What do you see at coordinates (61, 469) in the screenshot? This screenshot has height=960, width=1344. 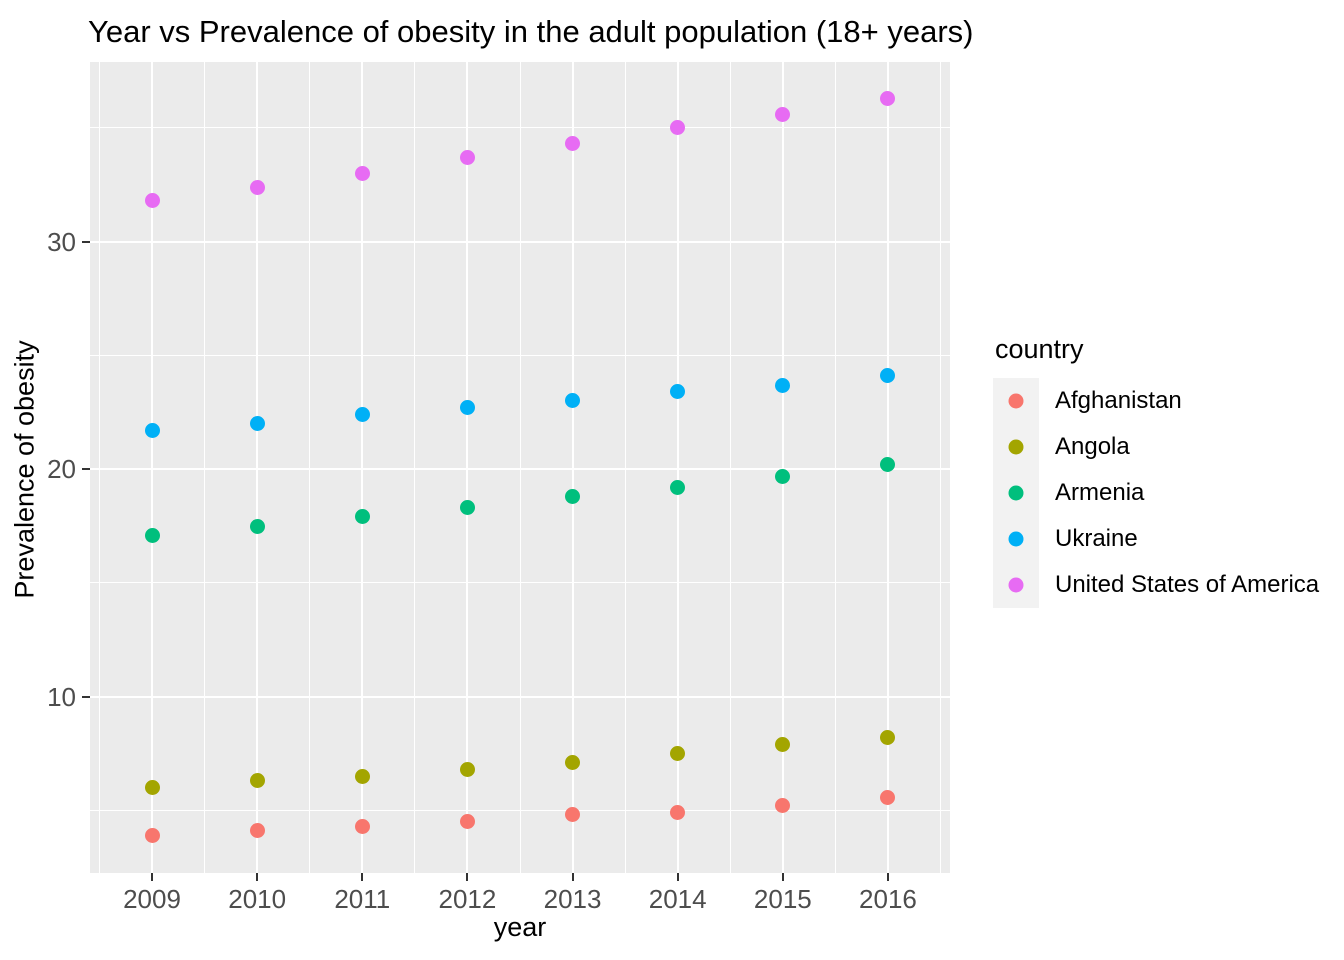 I see `y-tick-label: 20` at bounding box center [61, 469].